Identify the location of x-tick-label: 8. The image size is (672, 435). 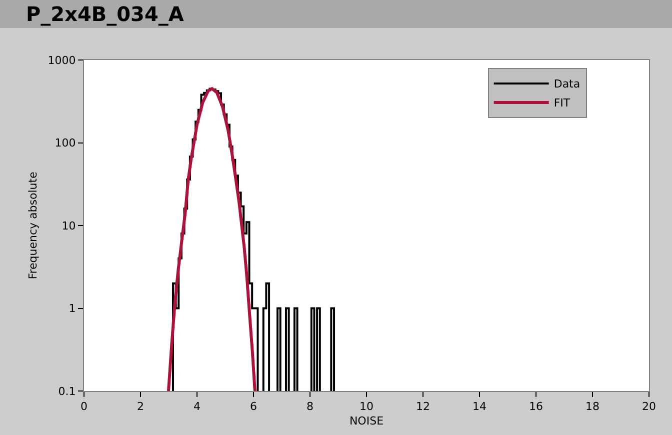
(310, 407).